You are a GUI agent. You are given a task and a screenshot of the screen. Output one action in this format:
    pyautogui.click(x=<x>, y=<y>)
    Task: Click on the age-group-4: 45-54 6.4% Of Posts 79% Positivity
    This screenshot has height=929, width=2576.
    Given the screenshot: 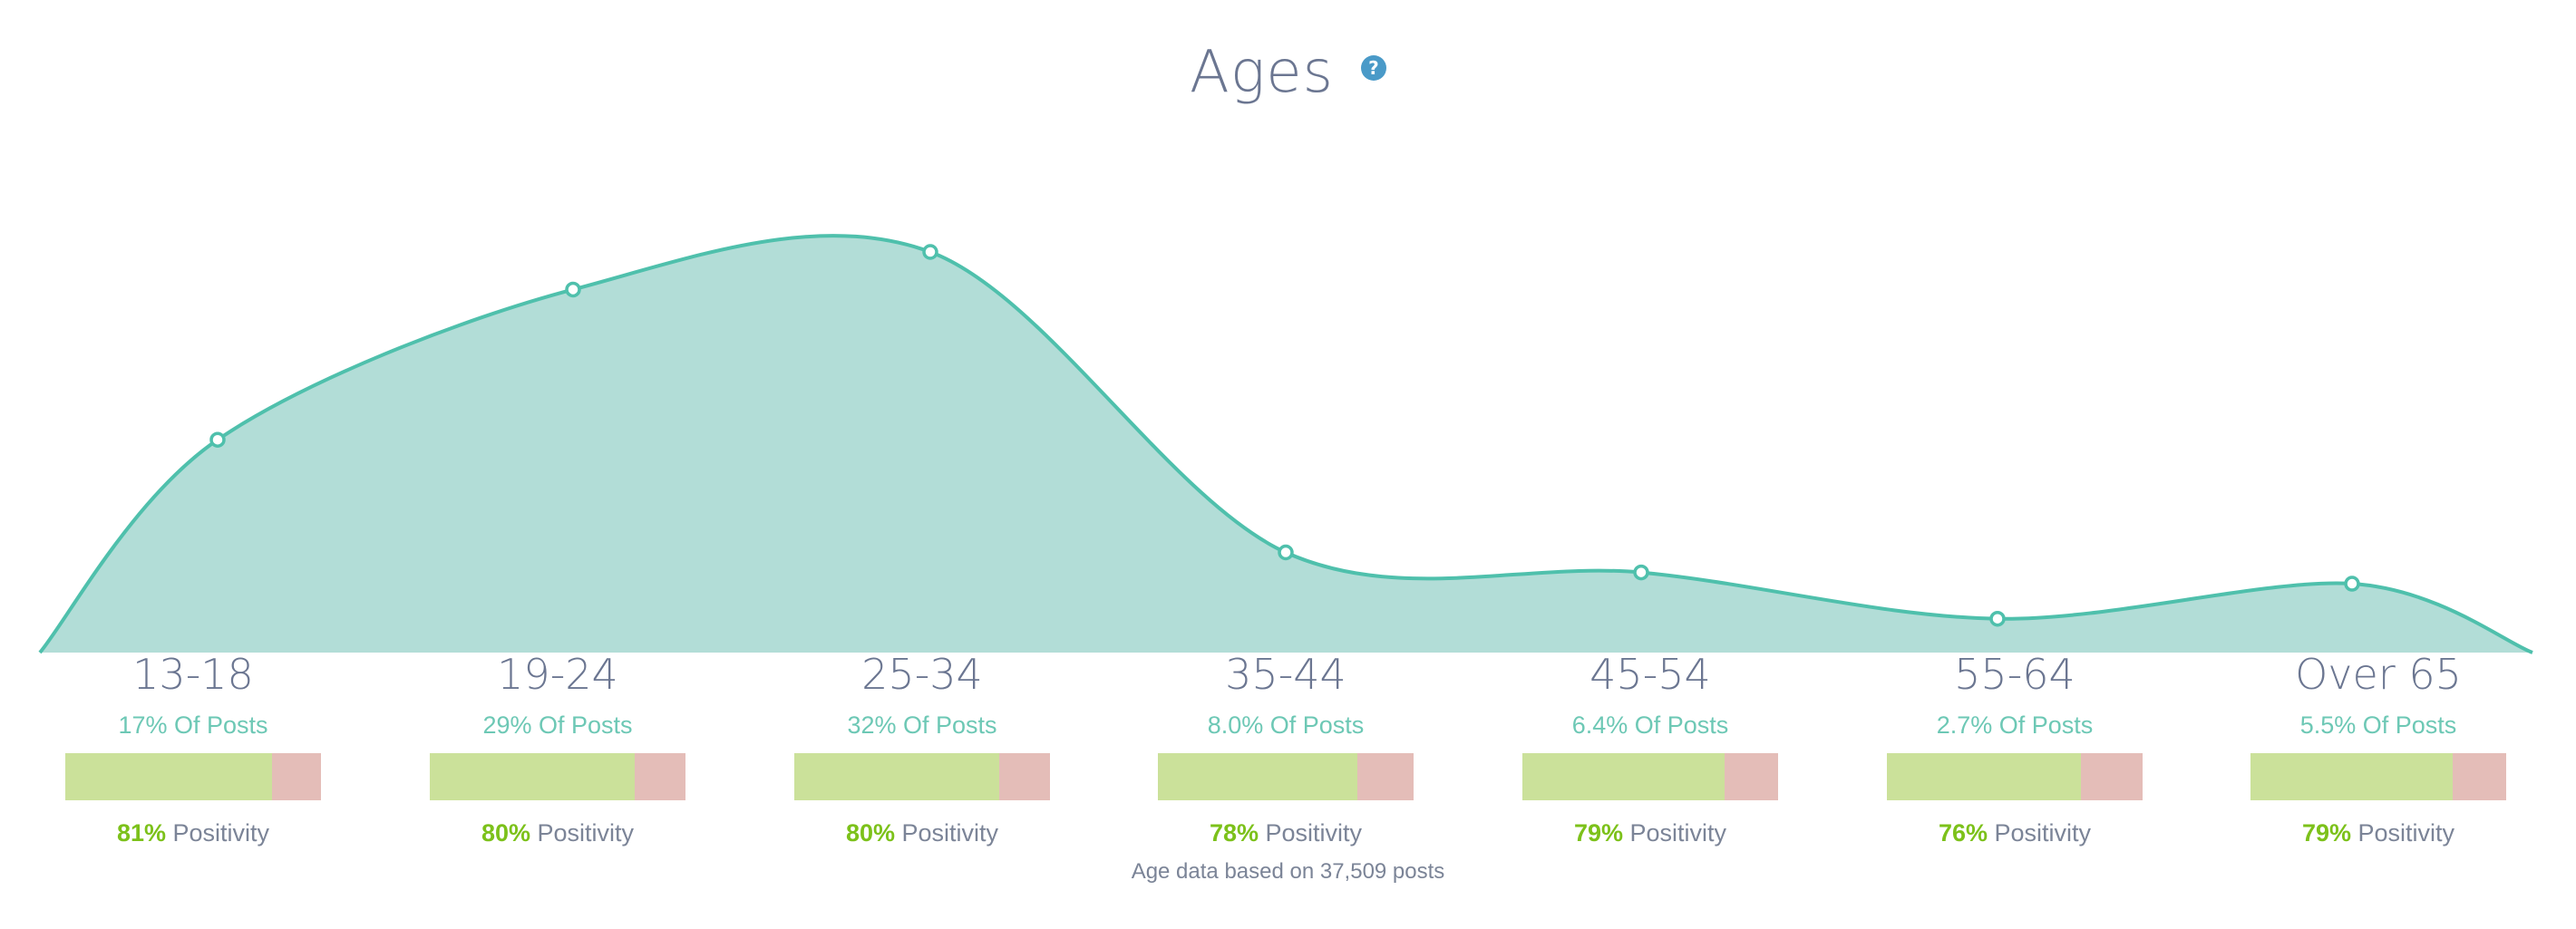 What is the action you would take?
    pyautogui.click(x=1650, y=749)
    